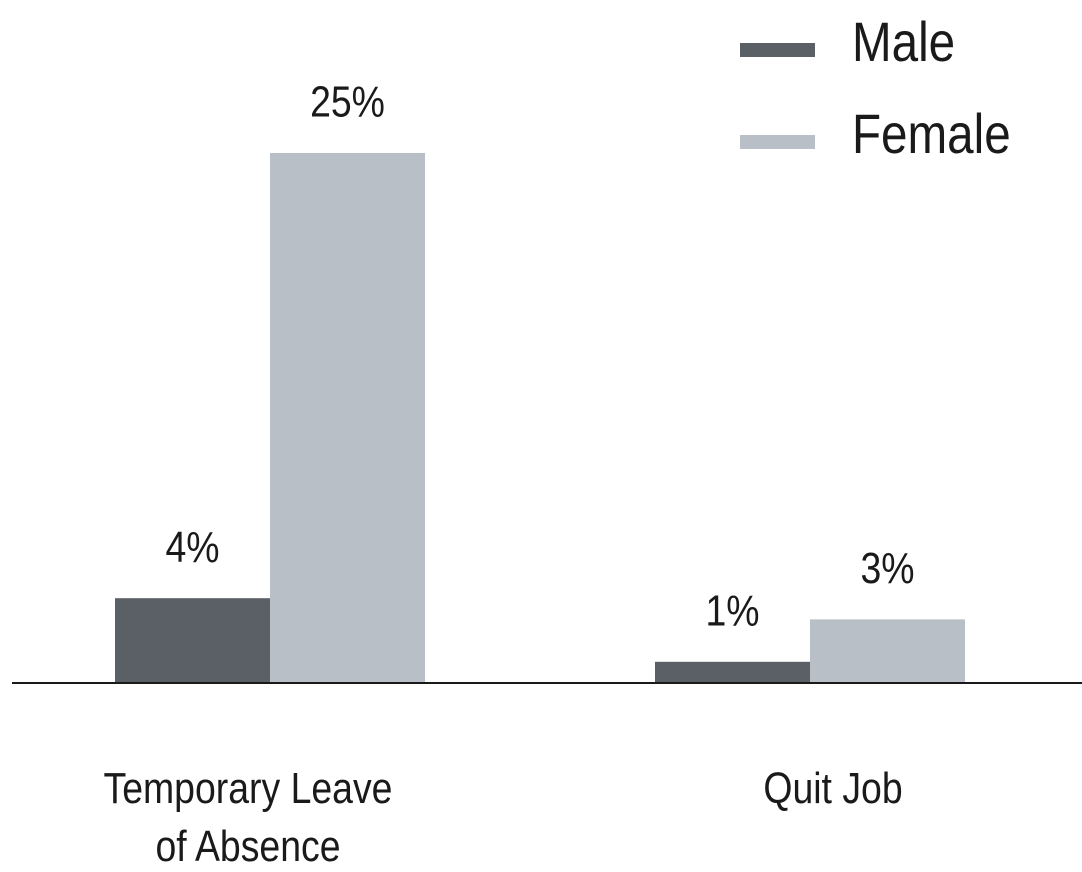  Describe the element at coordinates (833, 788) in the screenshot. I see `x-tick-label: Quit Job` at that location.